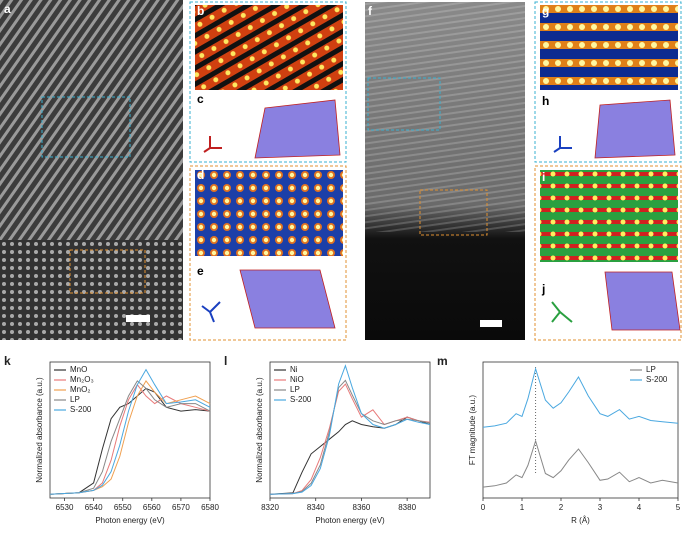 This screenshot has height=538, width=682. What do you see at coordinates (442, 361) in the screenshot?
I see `panel-label: m` at bounding box center [442, 361].